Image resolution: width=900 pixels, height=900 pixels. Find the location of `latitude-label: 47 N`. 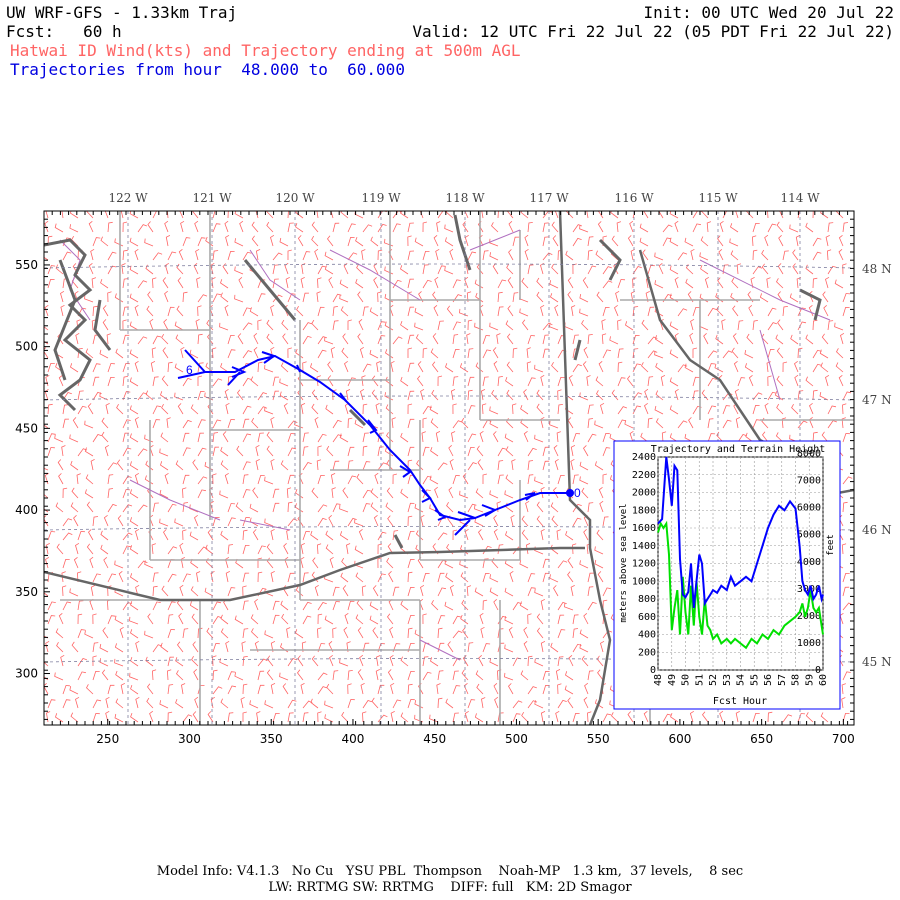

latitude-label: 47 N is located at coordinates (877, 400).